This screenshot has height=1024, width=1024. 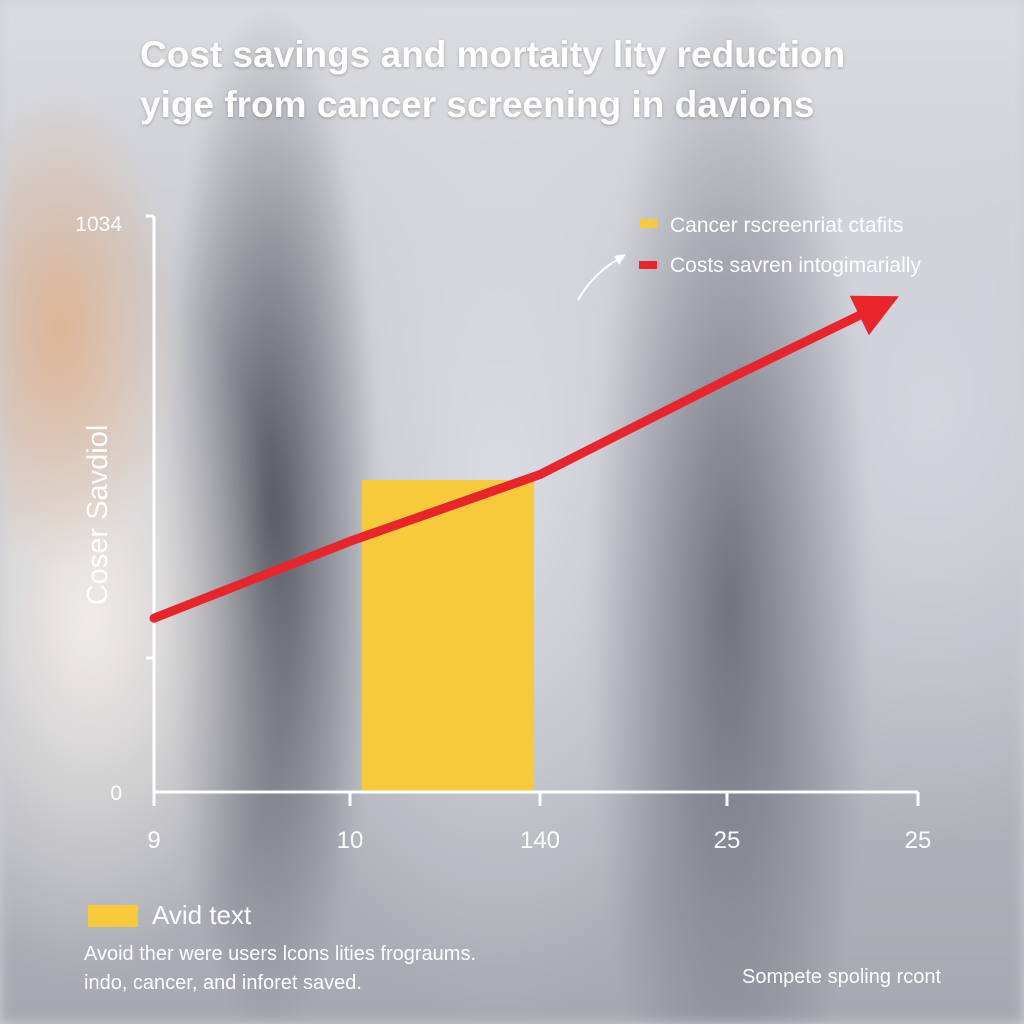 I want to click on legend-swatch-yellow, so click(x=113, y=916).